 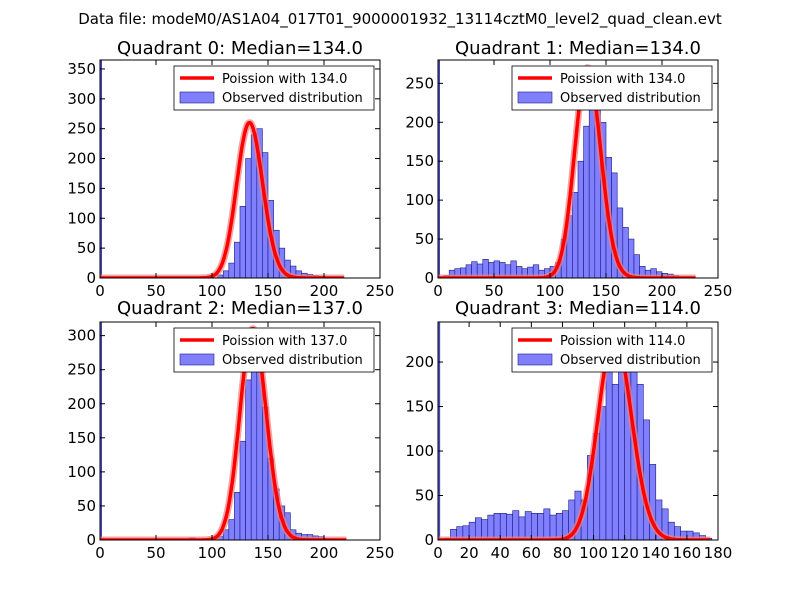 I want to click on legend-label-poisson: Poission with 134.0, so click(x=622, y=79).